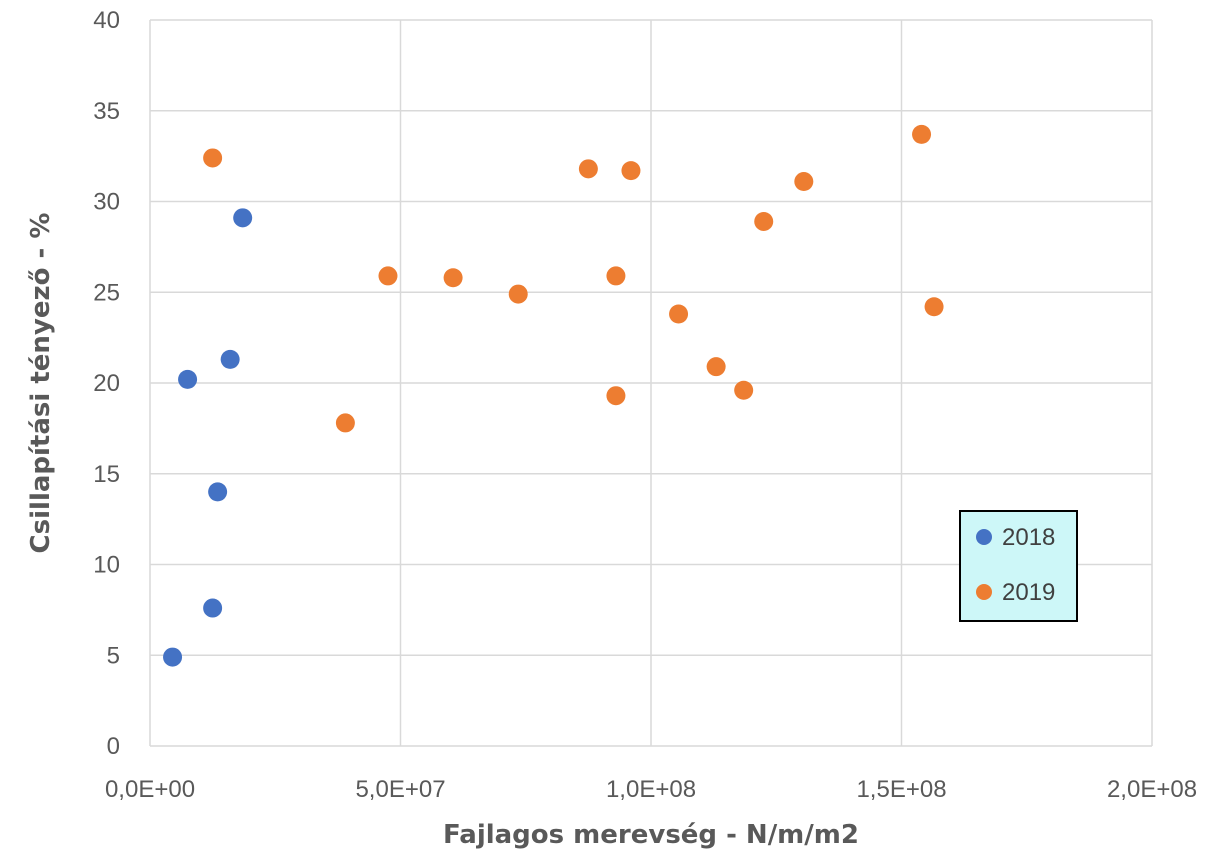  Describe the element at coordinates (150, 789) in the screenshot. I see `x-tick-label: 0,0E+00` at that location.